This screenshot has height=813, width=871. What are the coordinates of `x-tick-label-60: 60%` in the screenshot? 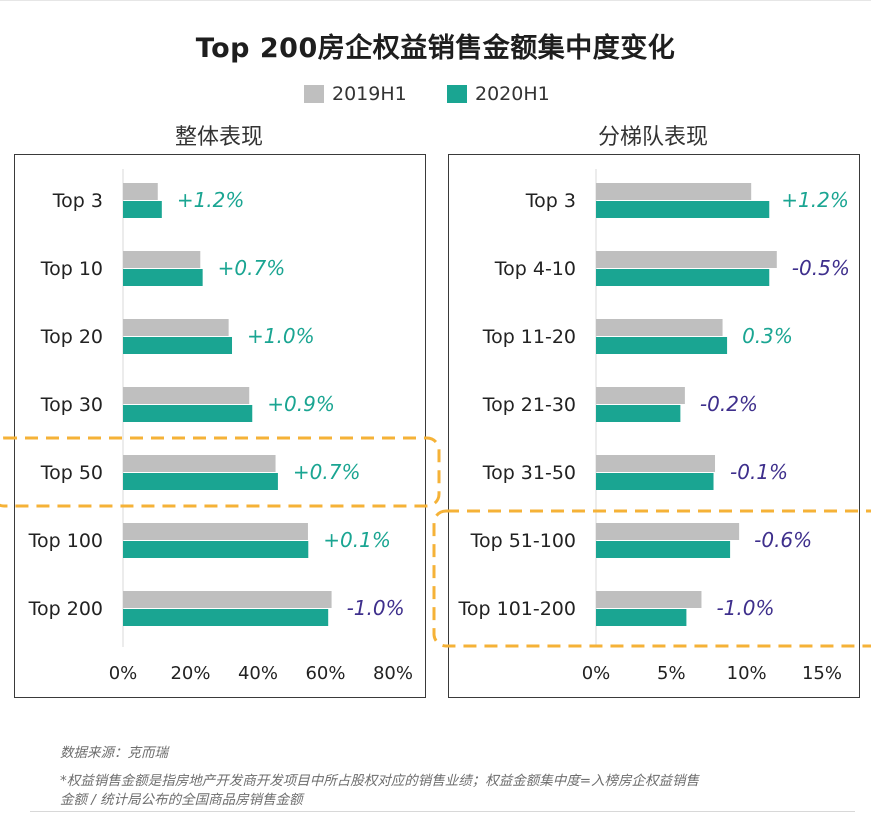 It's located at (325, 673).